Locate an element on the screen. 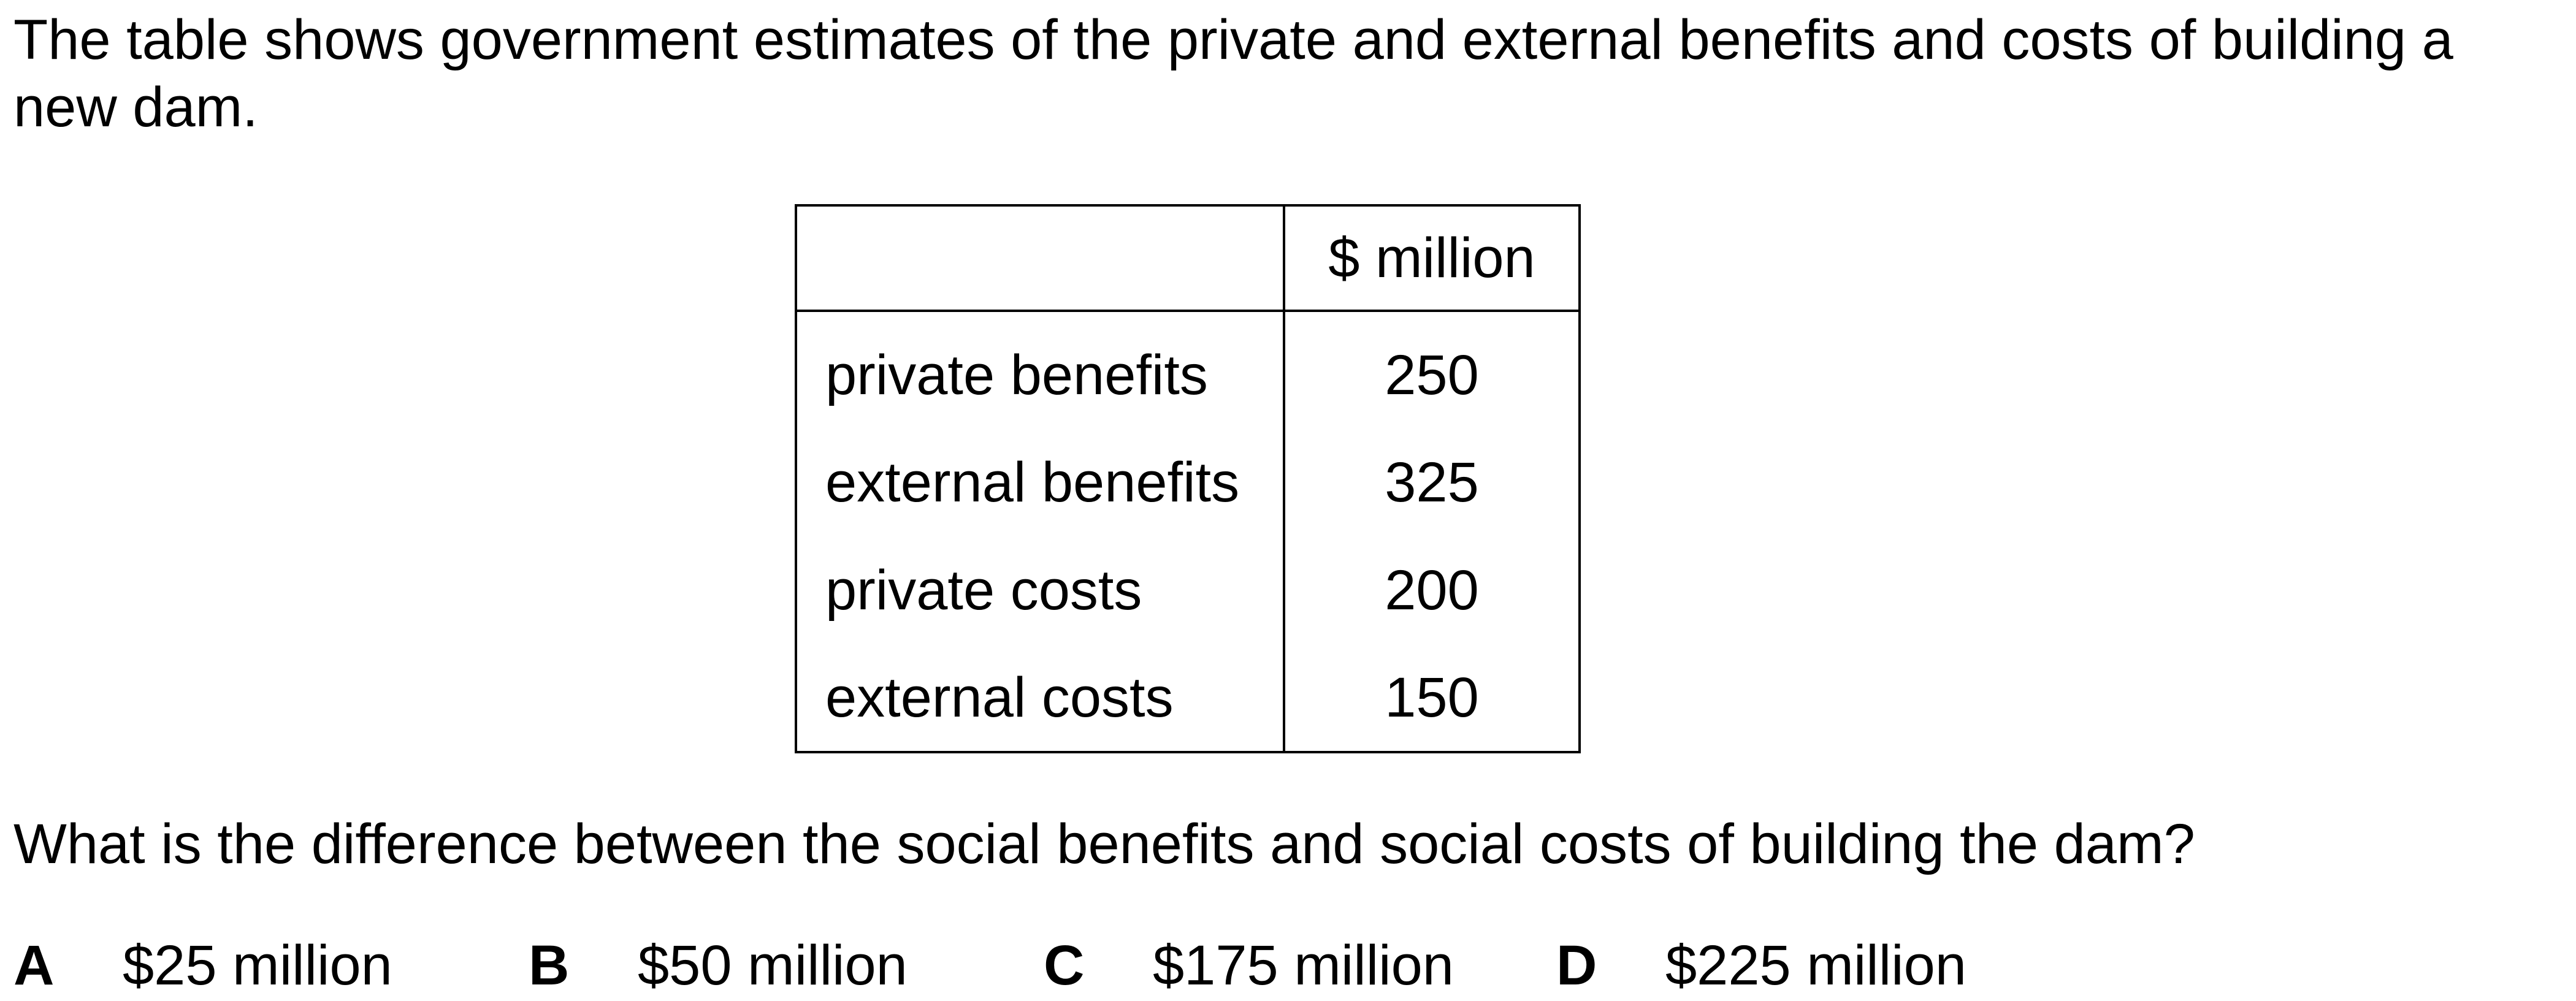  table-header-unit-cell: $ million is located at coordinates (1432, 258).